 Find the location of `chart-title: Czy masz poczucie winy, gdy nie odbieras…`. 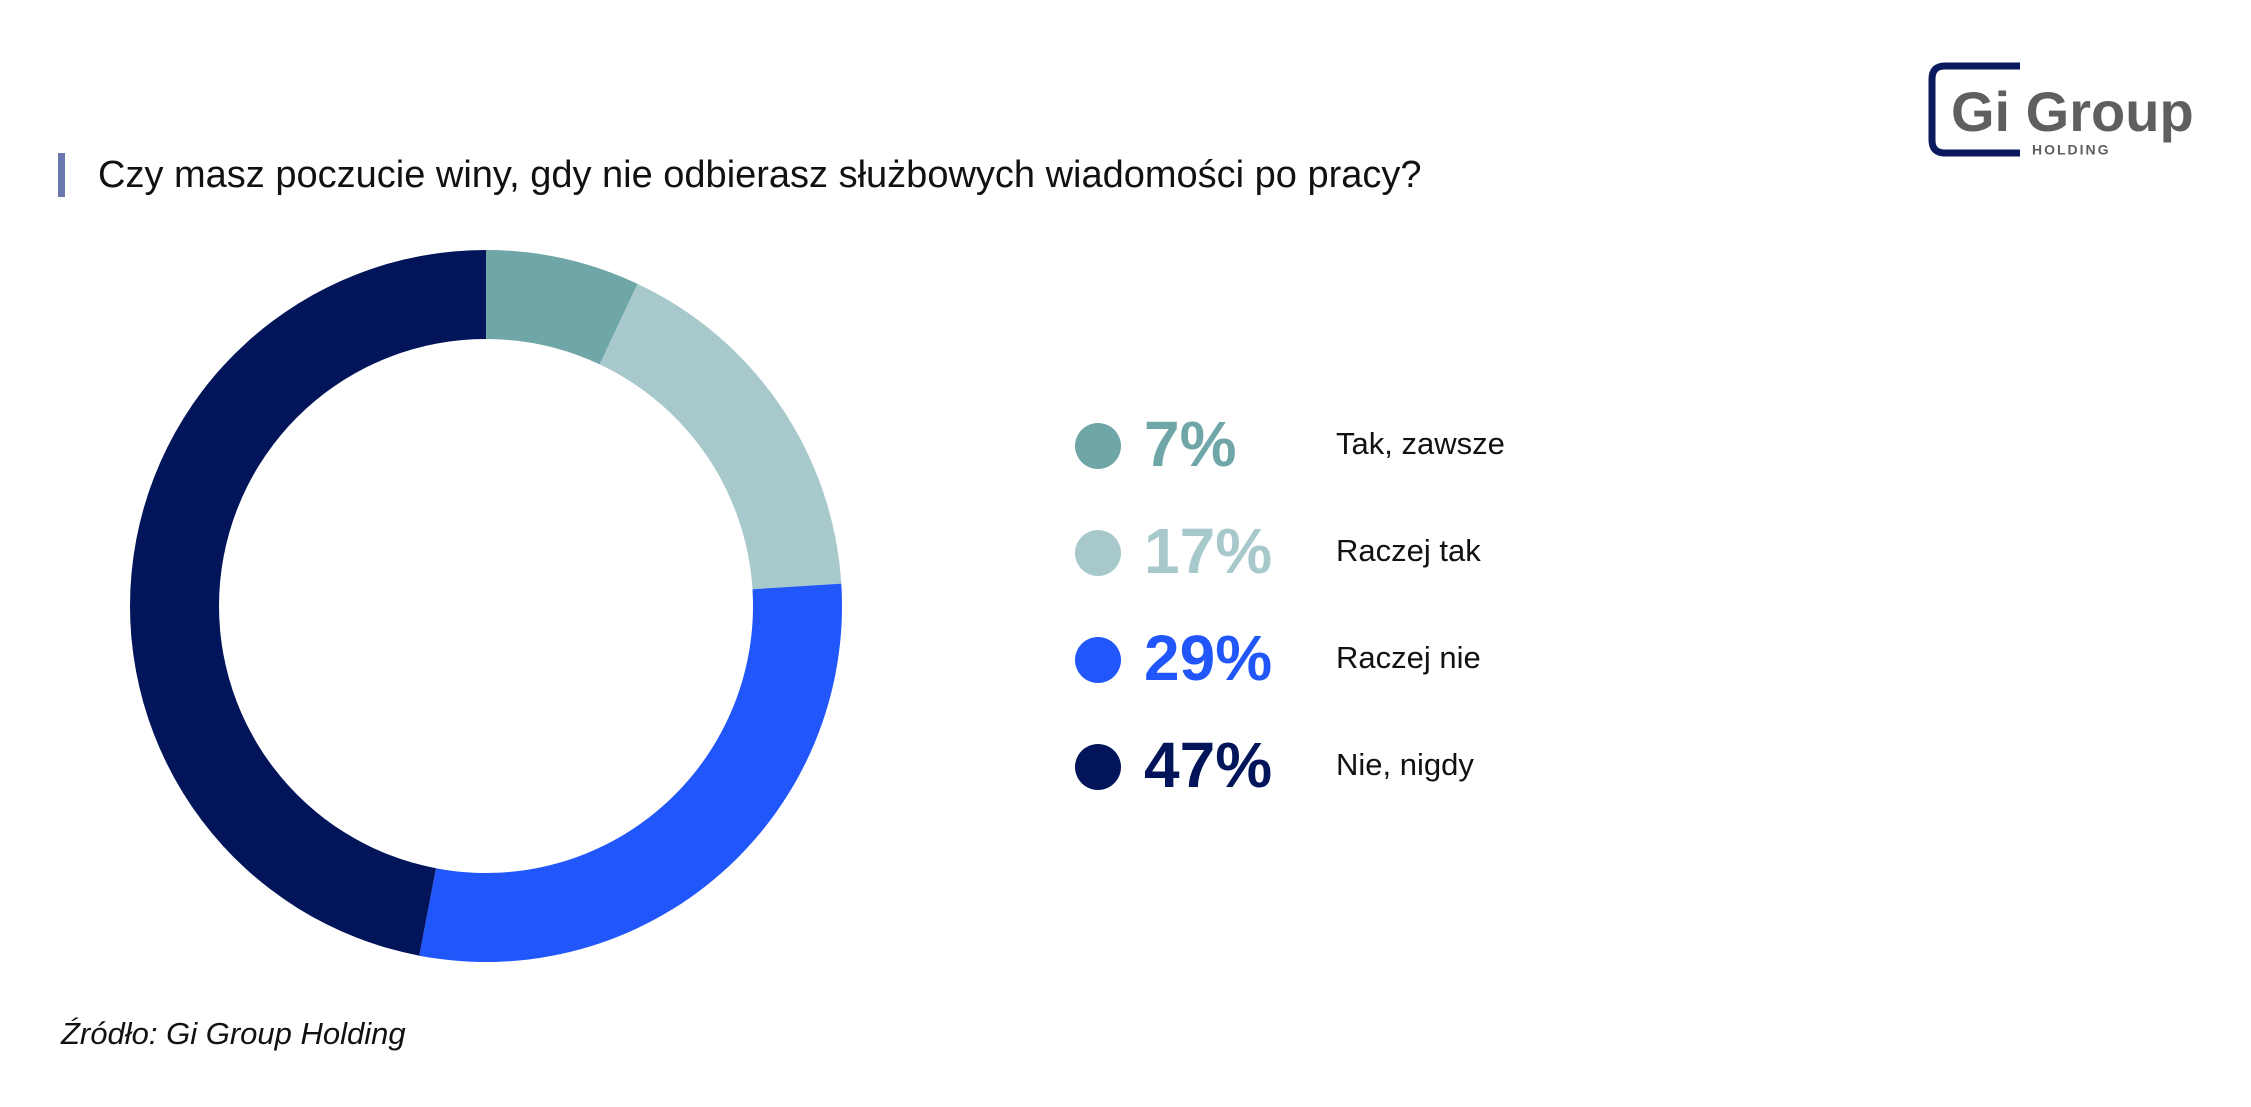

chart-title: Czy masz poczucie winy, gdy nie odbieras… is located at coordinates (760, 175).